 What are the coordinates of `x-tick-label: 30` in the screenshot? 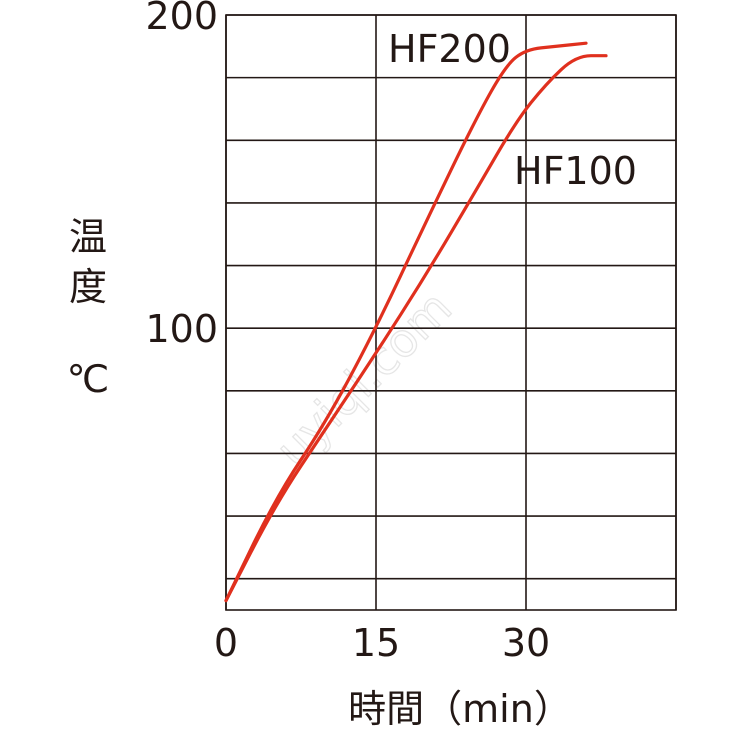 It's located at (526, 643).